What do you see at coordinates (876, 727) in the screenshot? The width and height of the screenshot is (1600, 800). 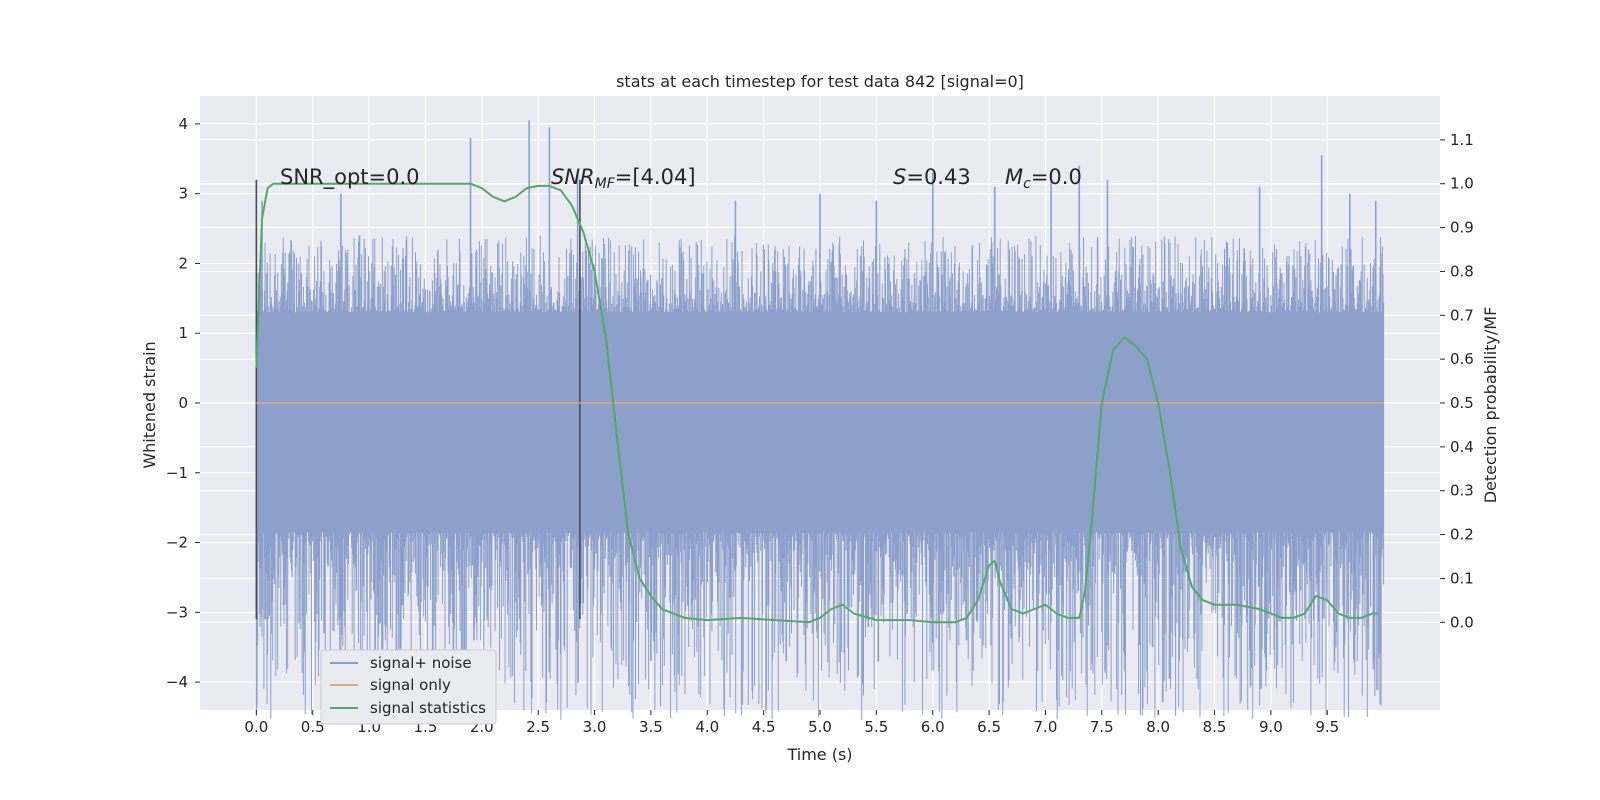 I see `x-tick-label-11: 5.5` at bounding box center [876, 727].